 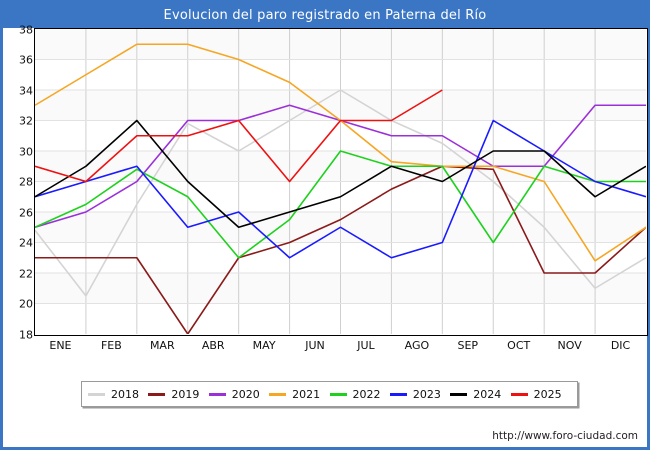 I want to click on legend-label: 2020, so click(x=245, y=394).